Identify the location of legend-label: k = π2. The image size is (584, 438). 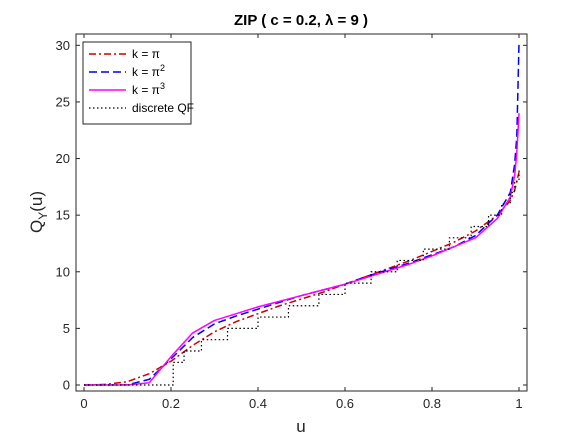
(148, 71).